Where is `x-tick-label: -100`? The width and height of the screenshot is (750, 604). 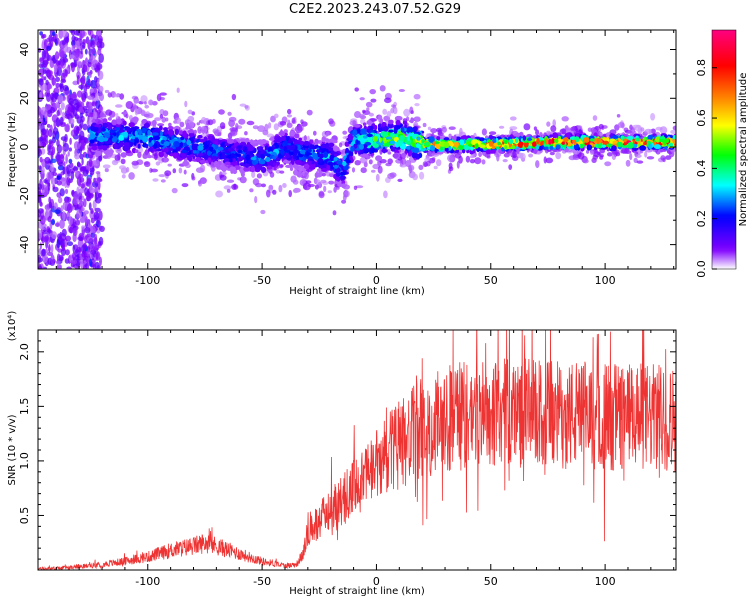 x-tick-label: -100 is located at coordinates (147, 280).